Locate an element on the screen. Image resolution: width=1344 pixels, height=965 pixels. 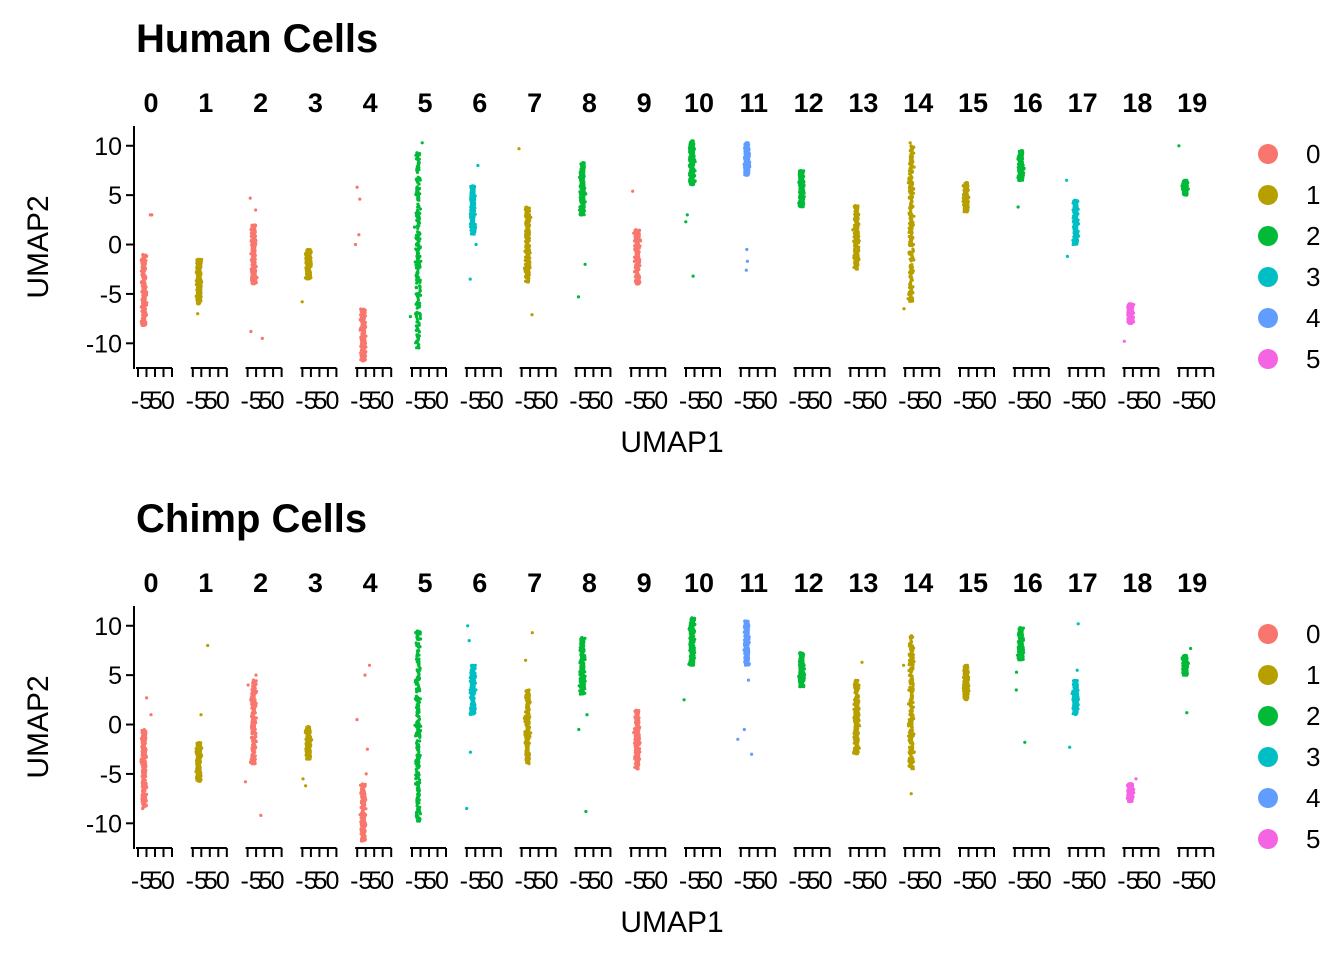
facet-7: 7 is located at coordinates (536, 232).